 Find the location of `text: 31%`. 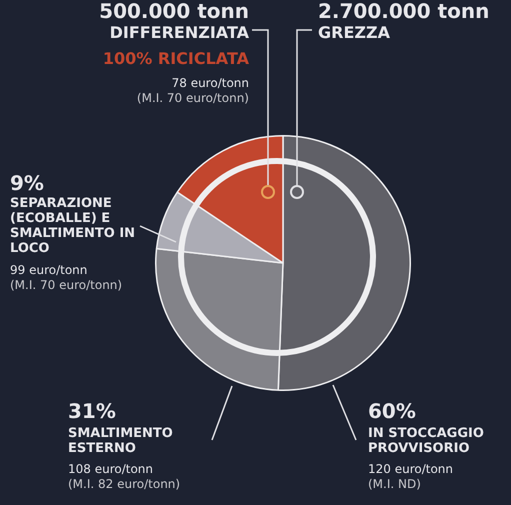

text: 31% is located at coordinates (92, 411).